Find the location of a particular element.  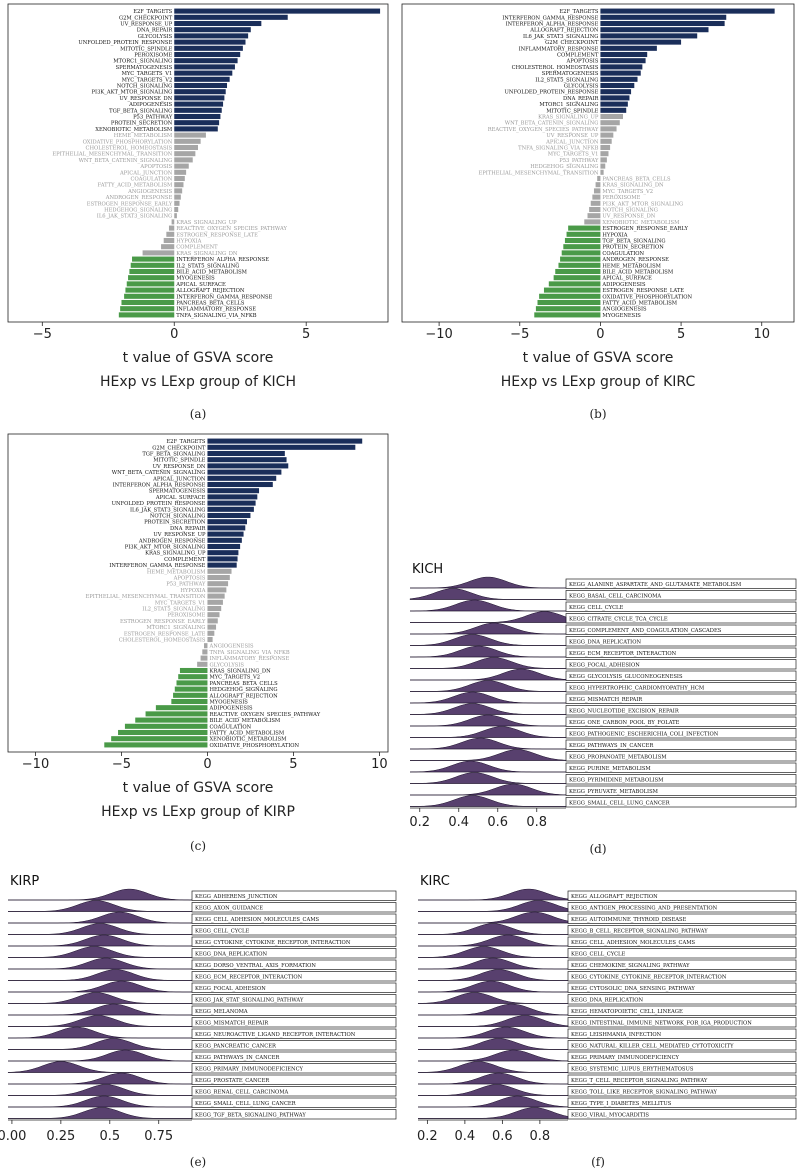

x-tick-label: 10 is located at coordinates (379, 764).